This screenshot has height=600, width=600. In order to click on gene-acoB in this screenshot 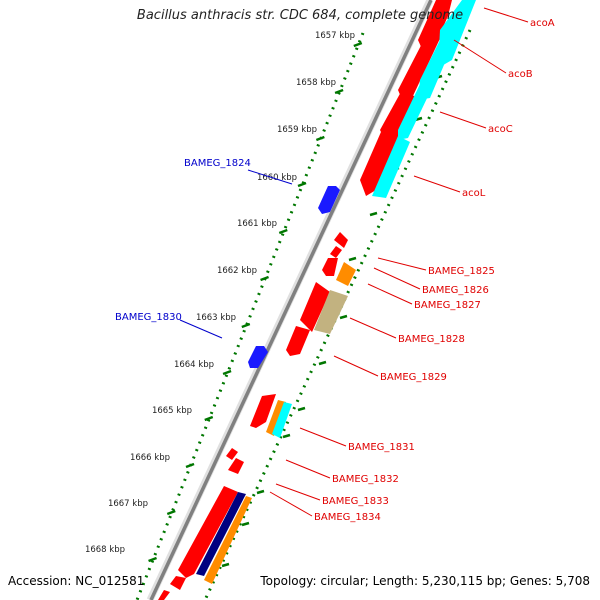, I will do `click(421, 66)`.